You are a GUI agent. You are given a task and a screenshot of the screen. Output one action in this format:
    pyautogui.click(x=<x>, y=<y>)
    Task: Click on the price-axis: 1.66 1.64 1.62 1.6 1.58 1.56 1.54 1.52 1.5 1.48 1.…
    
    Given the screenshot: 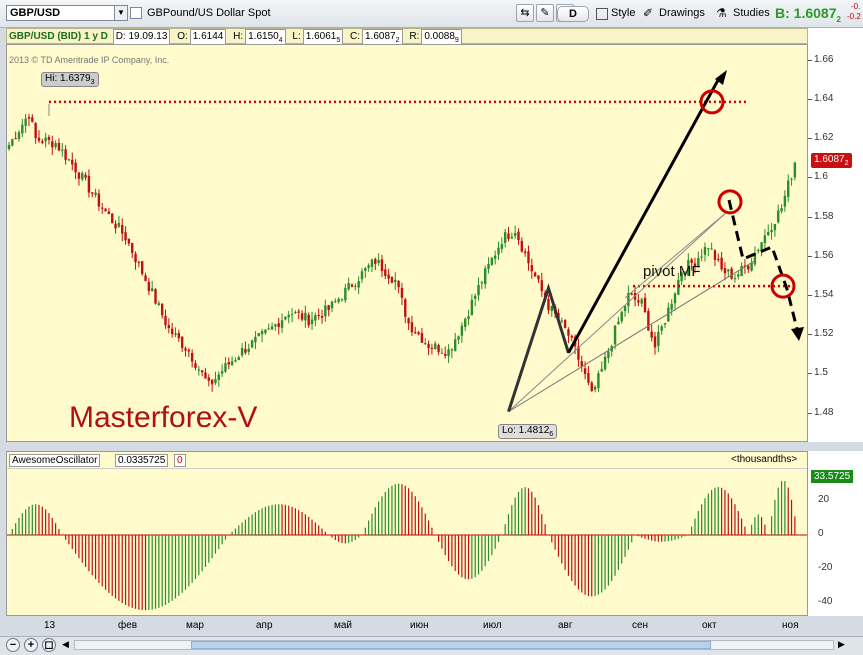 What is the action you would take?
    pyautogui.click(x=835, y=235)
    